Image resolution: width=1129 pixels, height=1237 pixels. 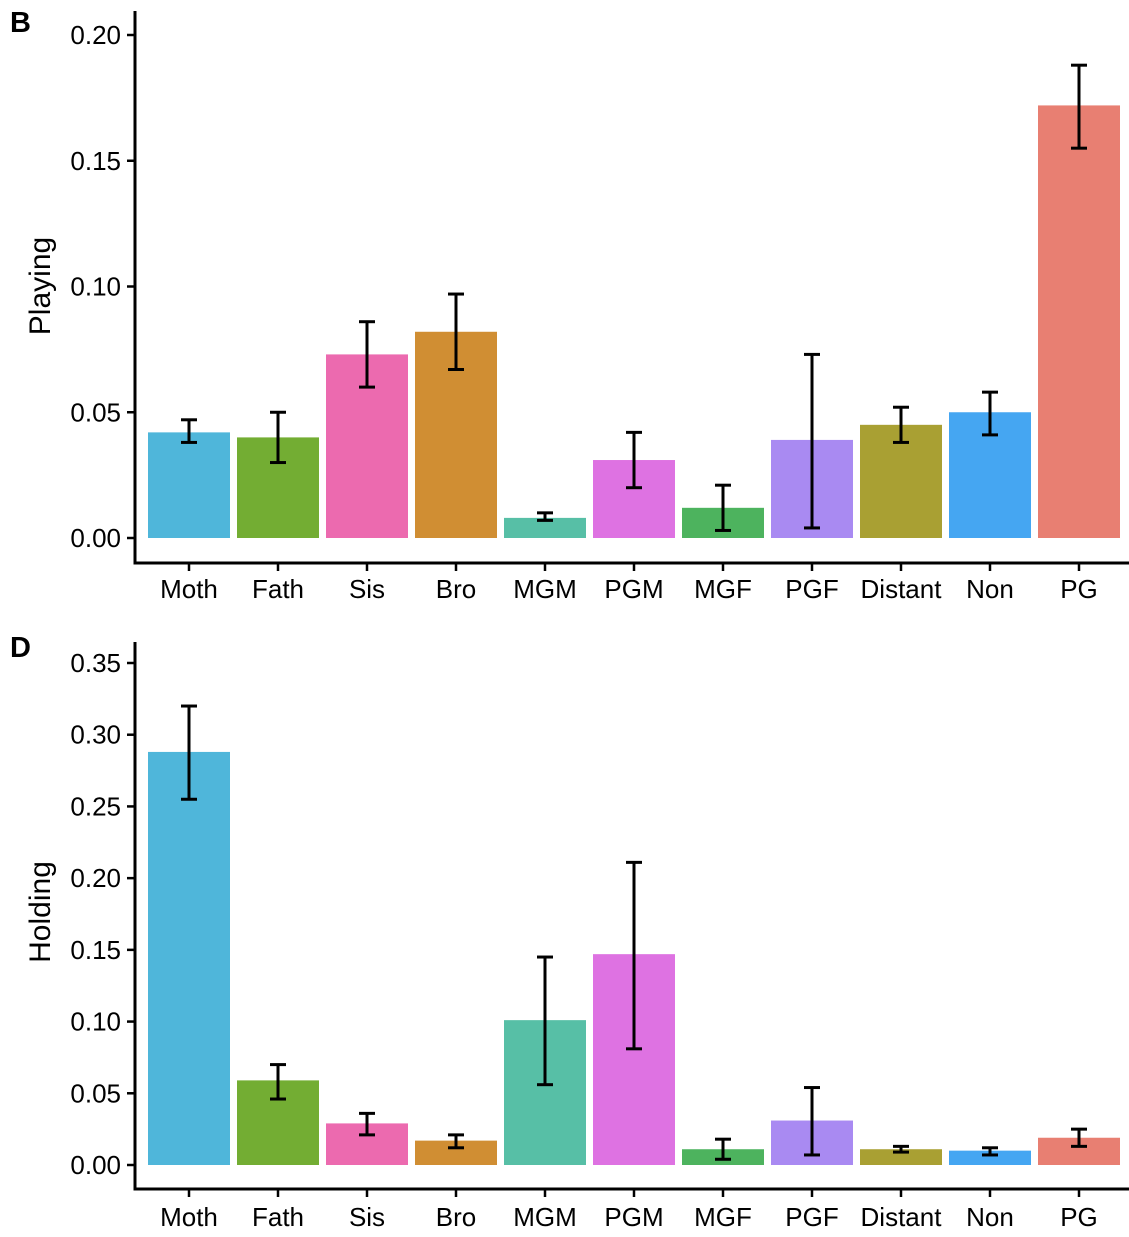 I want to click on panelb-x-tick-label-pgm: PGM, so click(x=633, y=589).